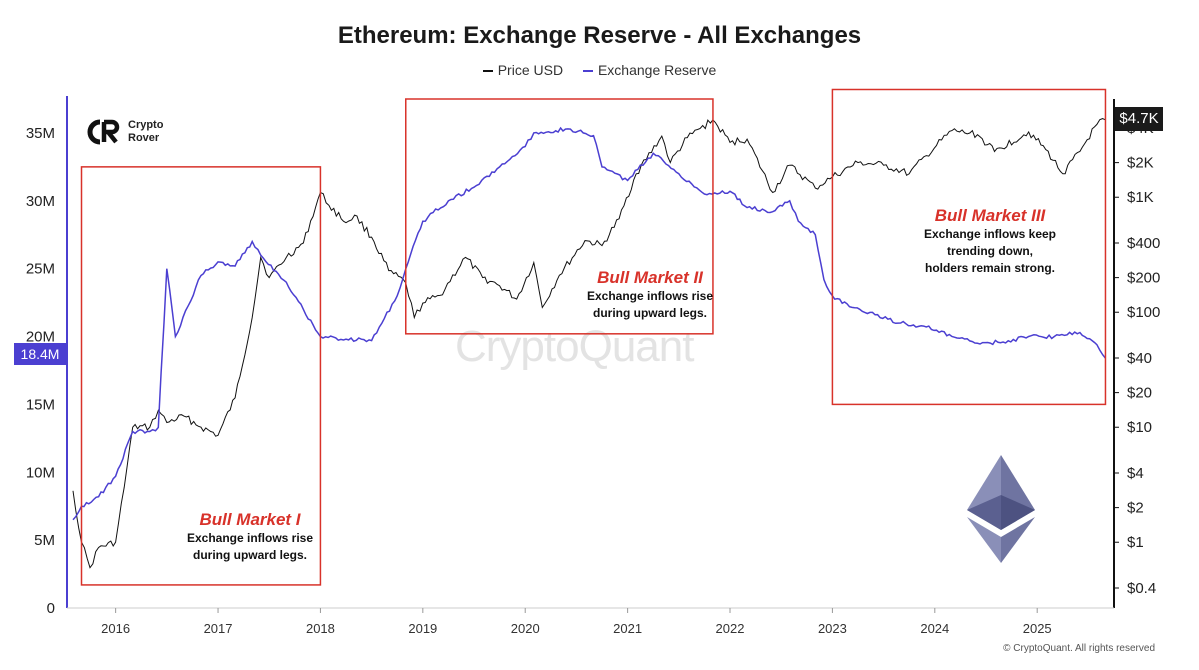 The width and height of the screenshot is (1199, 670). Describe the element at coordinates (1001, 509) in the screenshot. I see `ethereum-logo-icon` at that location.